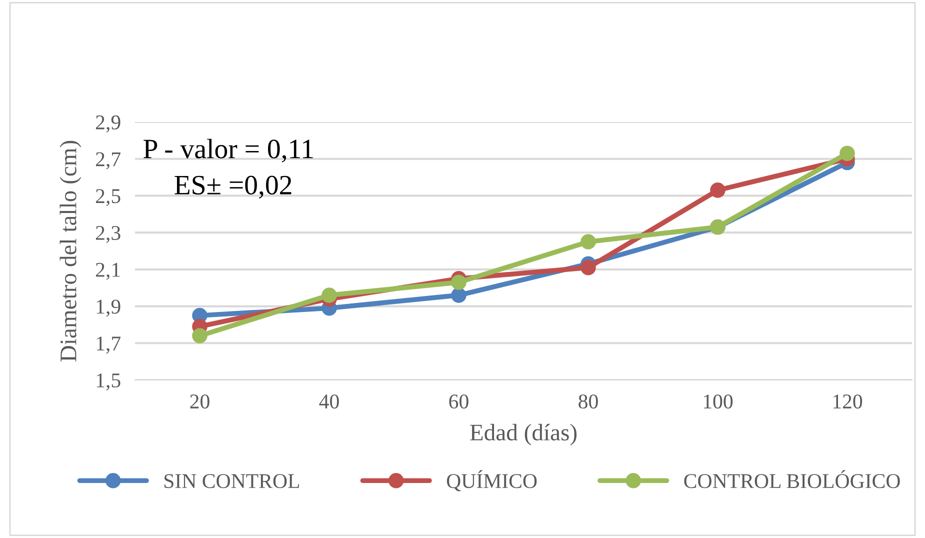 The width and height of the screenshot is (925, 538). I want to click on y-tick-label: 2,9, so click(108, 123).